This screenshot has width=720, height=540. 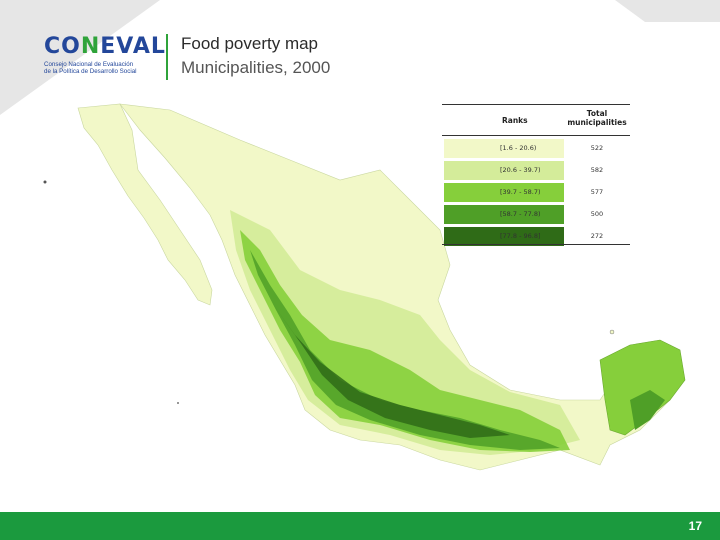 What do you see at coordinates (105, 46) in the screenshot?
I see `logo-wordmark: CONEVAL` at bounding box center [105, 46].